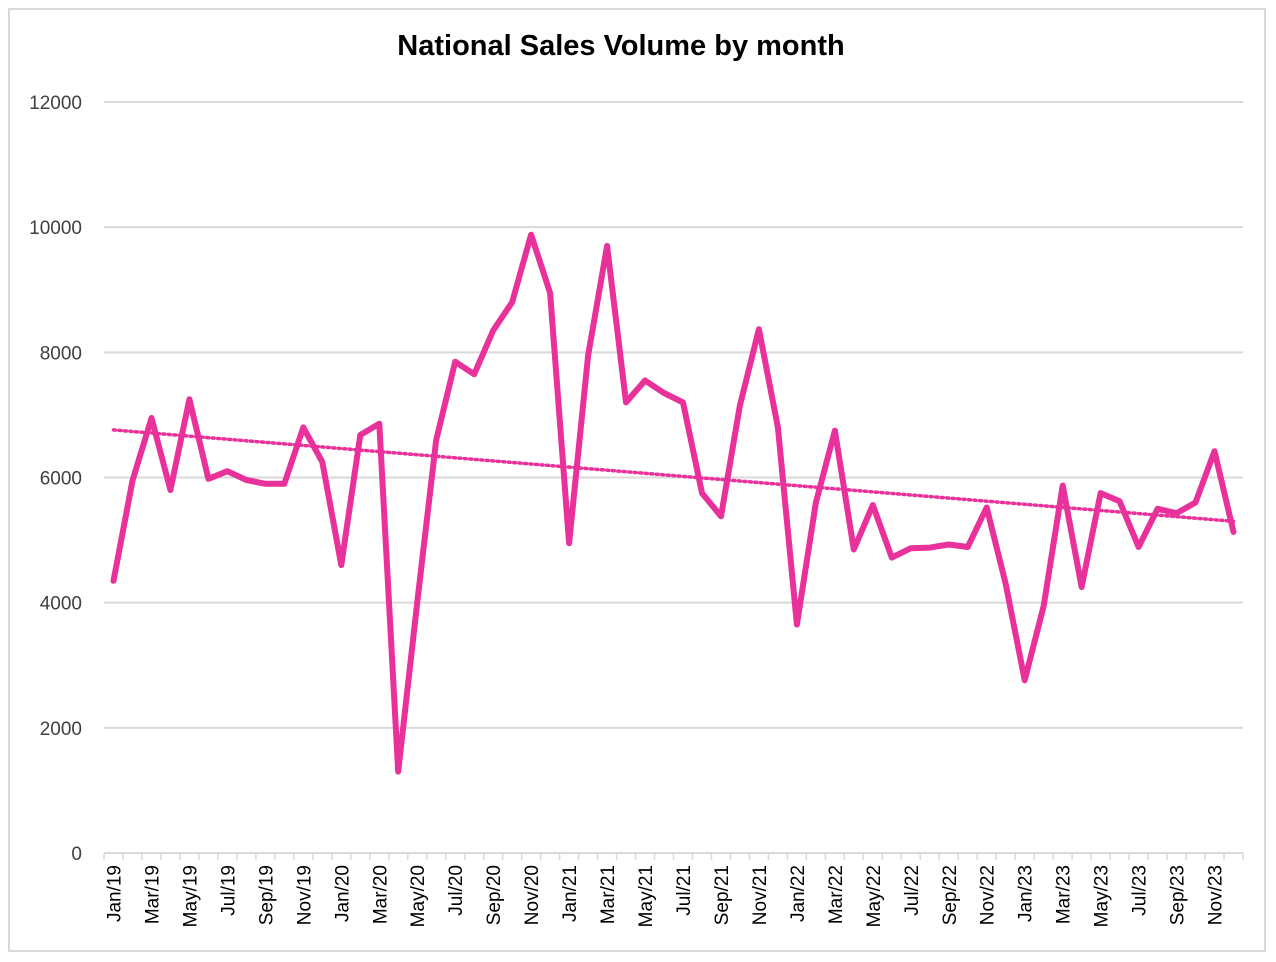 This screenshot has width=1276, height=962. What do you see at coordinates (836, 894) in the screenshot?
I see `x-tick-label: Mar/22` at bounding box center [836, 894].